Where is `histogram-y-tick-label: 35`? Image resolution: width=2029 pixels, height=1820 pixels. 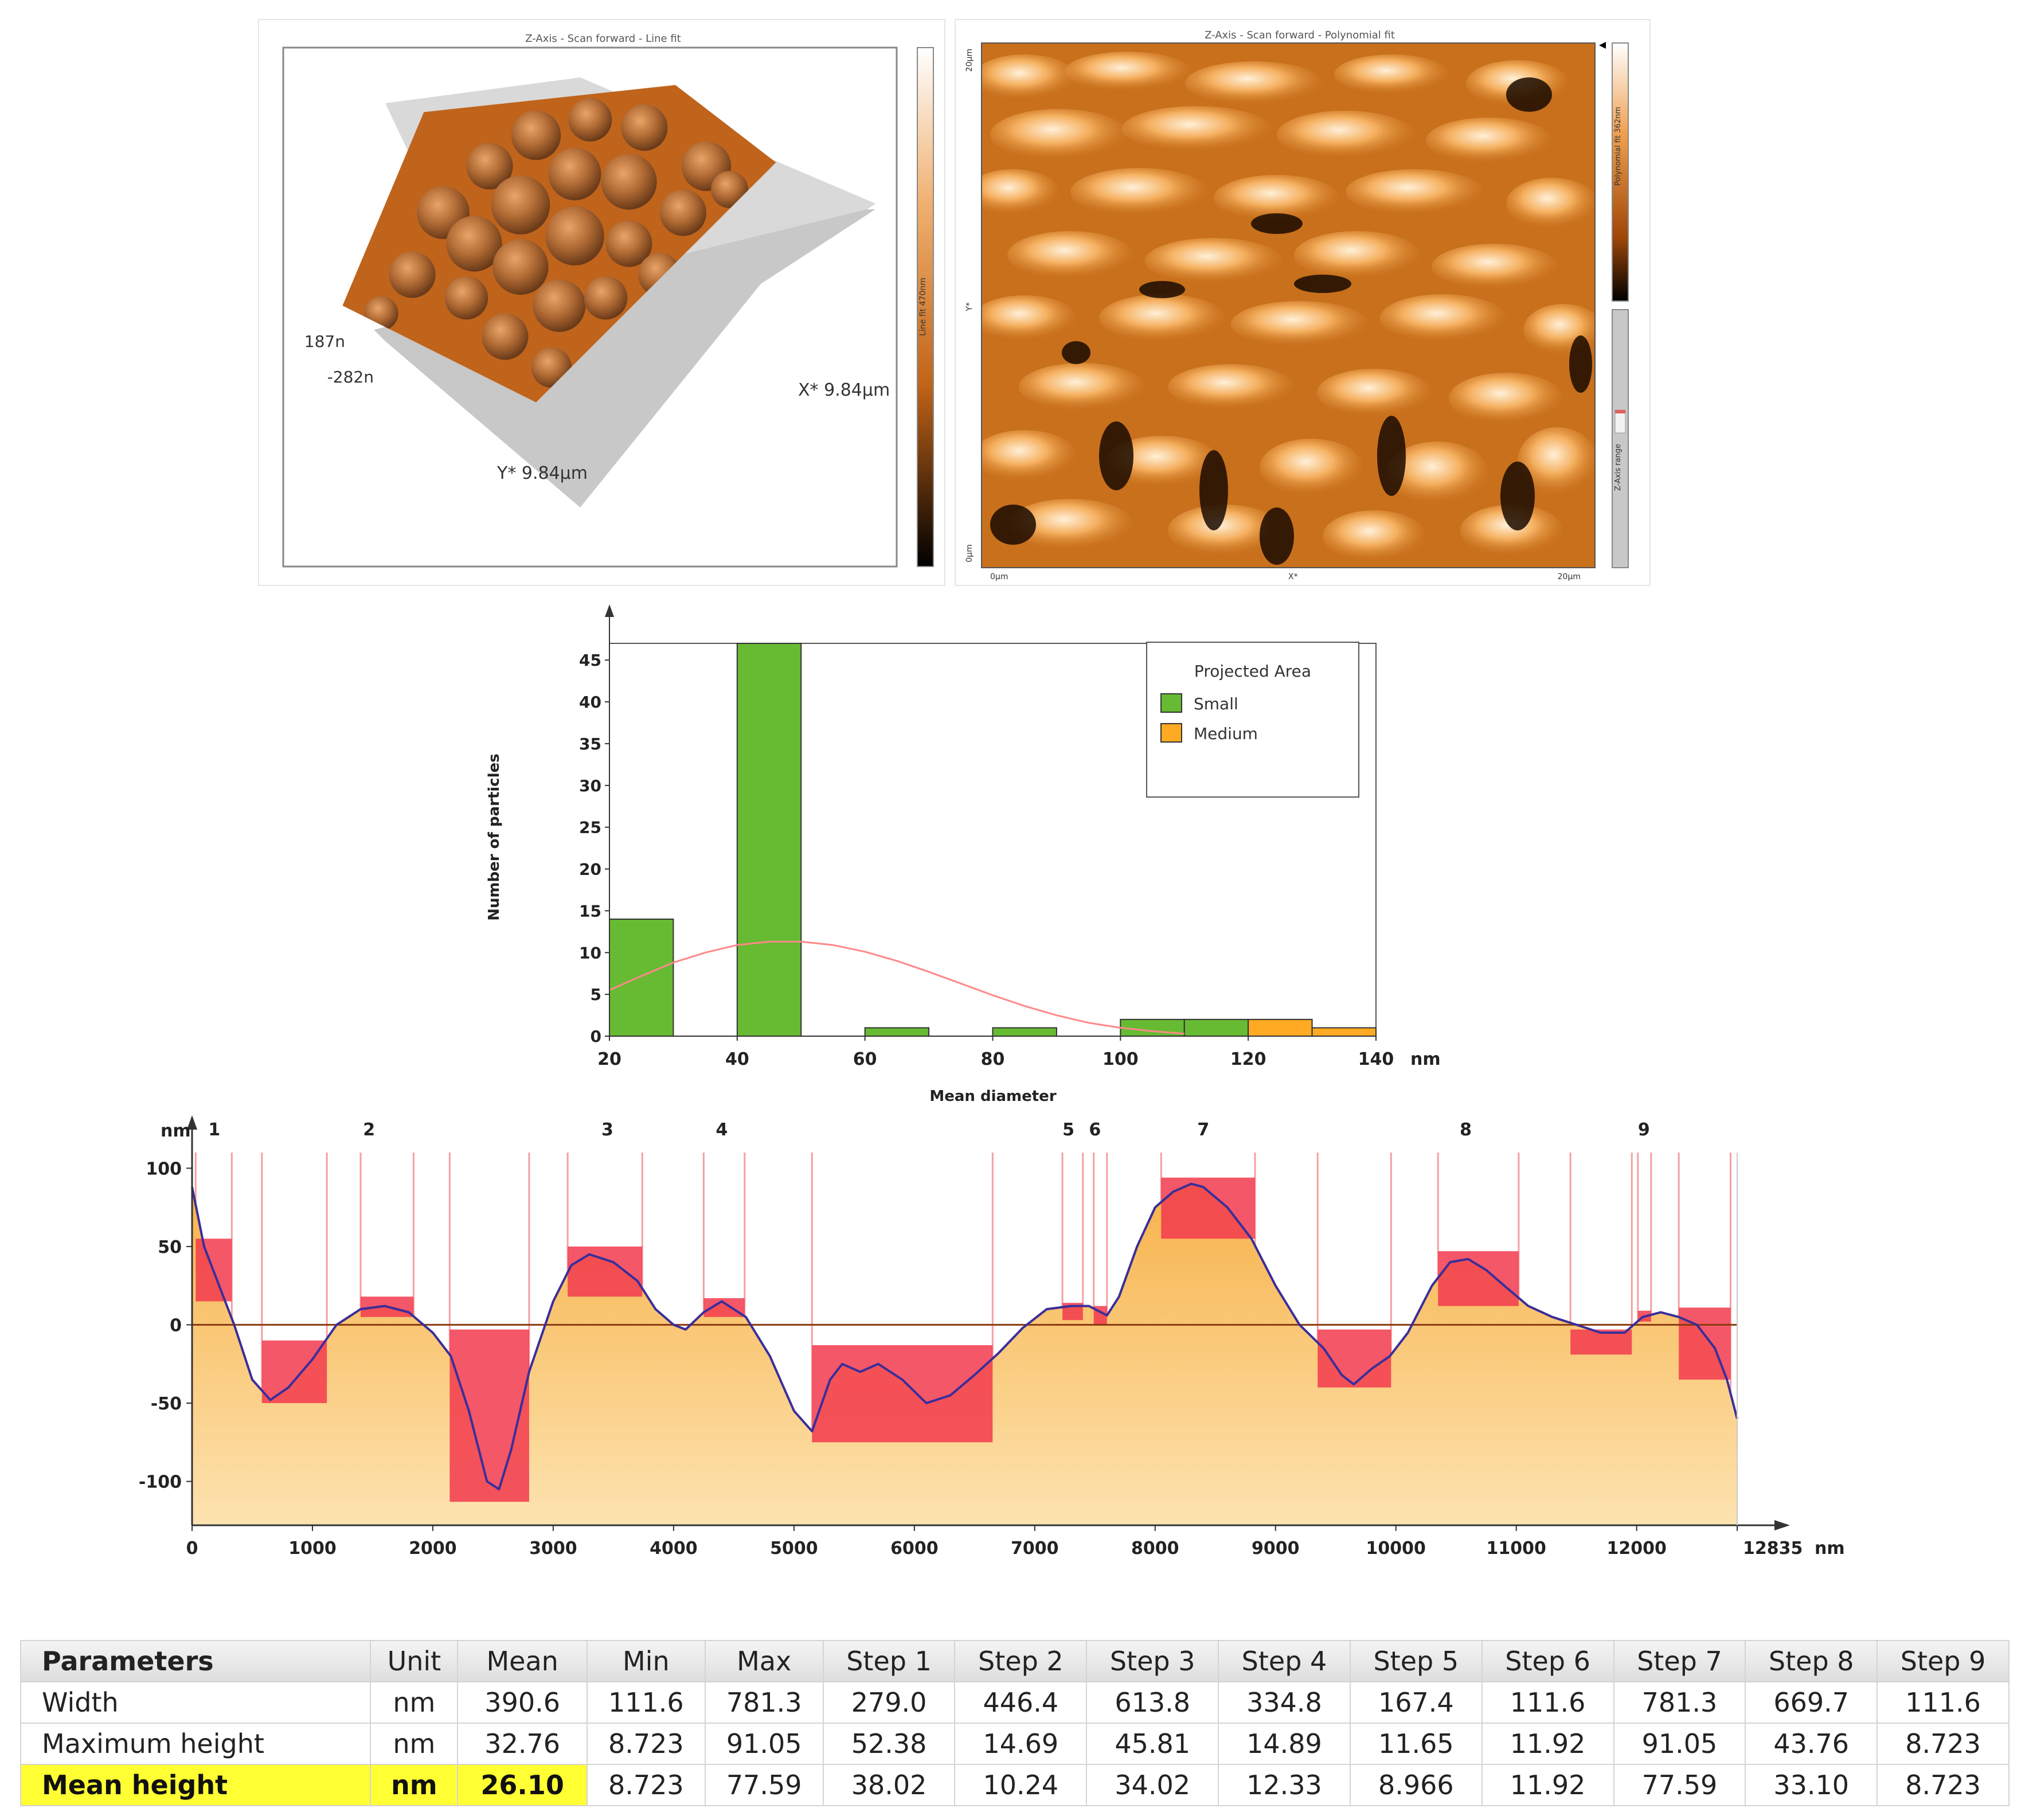
histogram-y-tick-label: 35 is located at coordinates (590, 744).